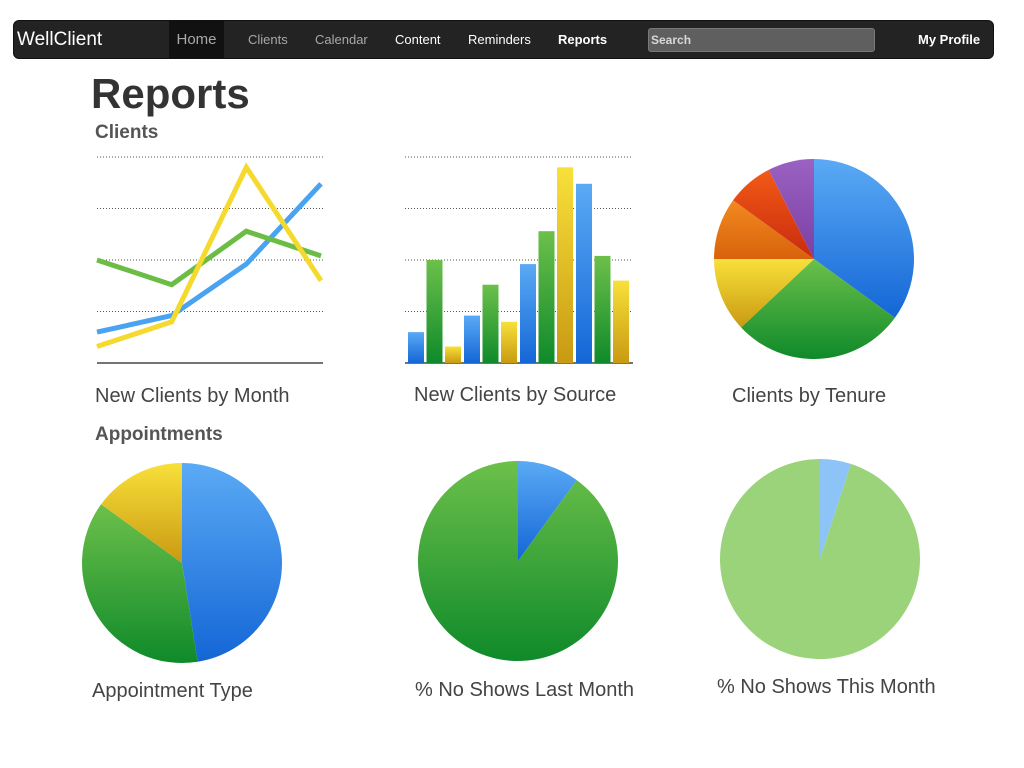  I want to click on pie-slice-light_blue, so click(835, 509).